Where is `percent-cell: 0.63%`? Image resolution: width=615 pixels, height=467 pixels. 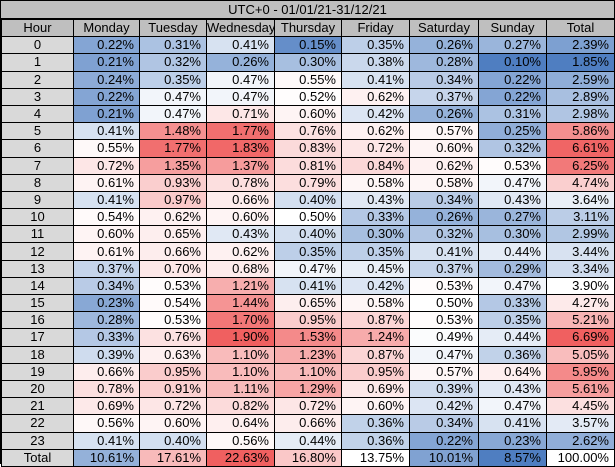 percent-cell: 0.63% is located at coordinates (173, 354).